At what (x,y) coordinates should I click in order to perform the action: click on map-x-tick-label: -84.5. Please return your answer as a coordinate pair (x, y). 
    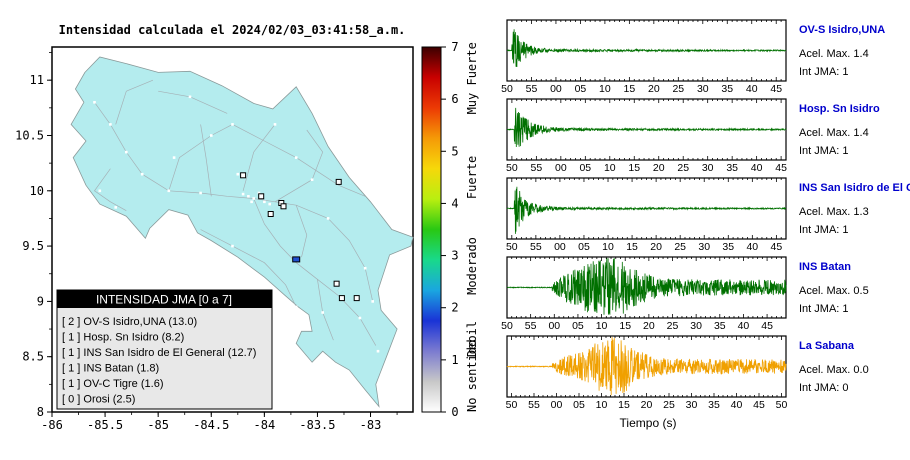
    Looking at the image, I should click on (211, 425).